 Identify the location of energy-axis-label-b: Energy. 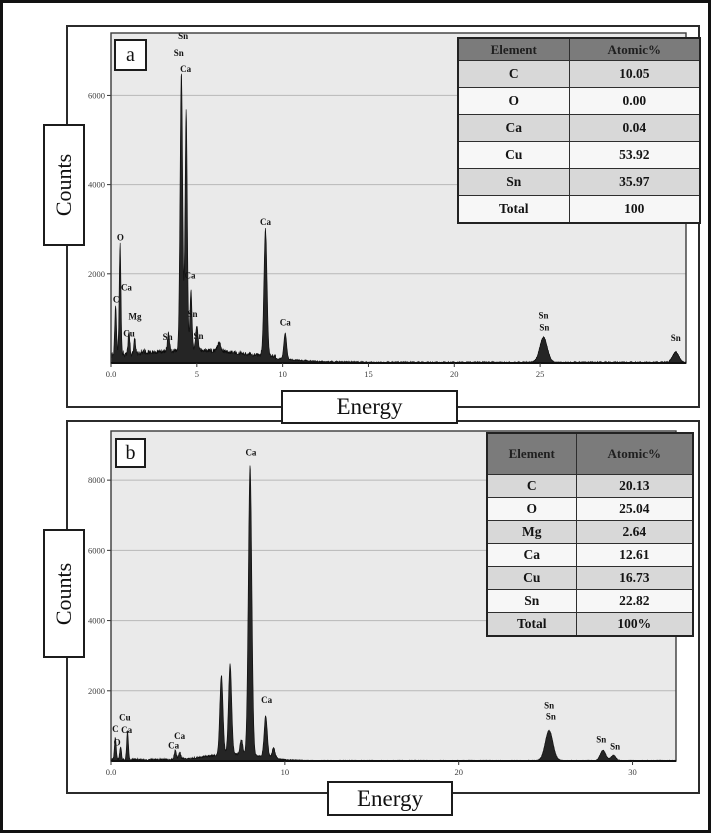
(389, 798).